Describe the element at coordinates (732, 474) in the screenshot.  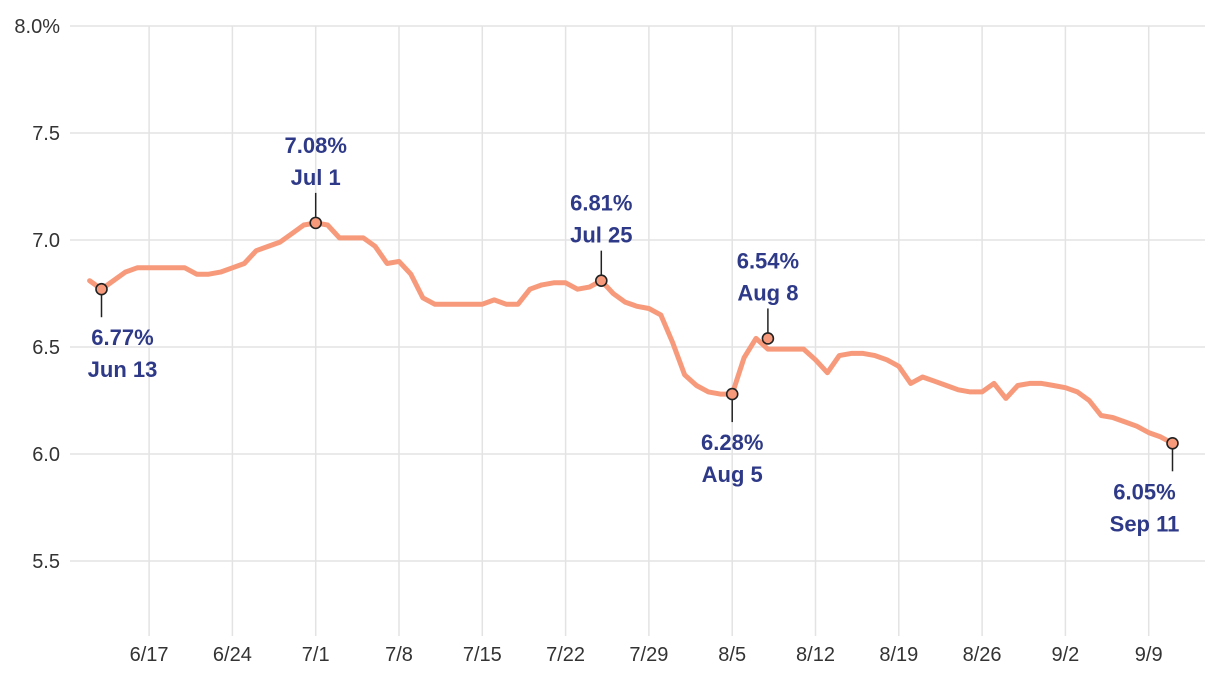
I see `annotation-date-label: Aug 5` at that location.